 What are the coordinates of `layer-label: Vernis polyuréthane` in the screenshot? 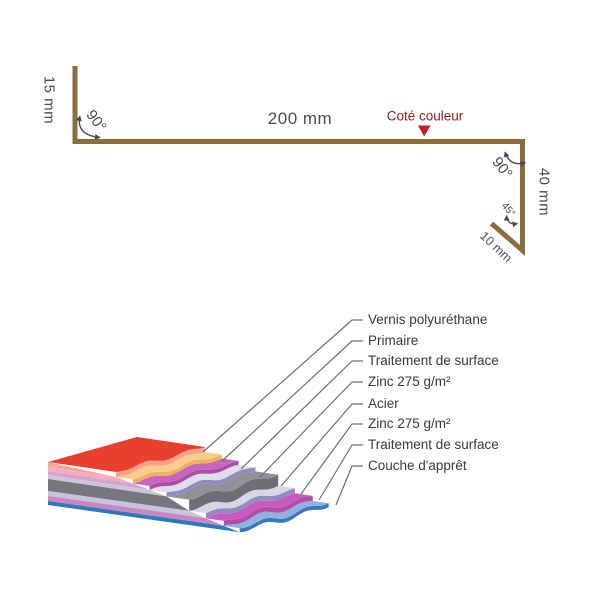 It's located at (428, 319).